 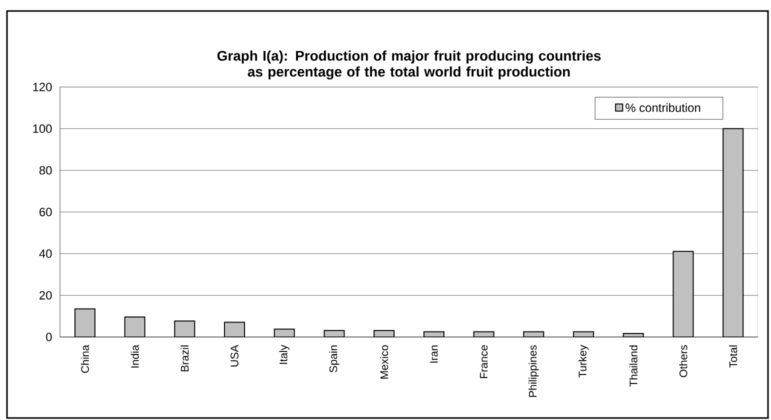 What do you see at coordinates (434, 354) in the screenshot?
I see `x-tick-label: Iran` at bounding box center [434, 354].